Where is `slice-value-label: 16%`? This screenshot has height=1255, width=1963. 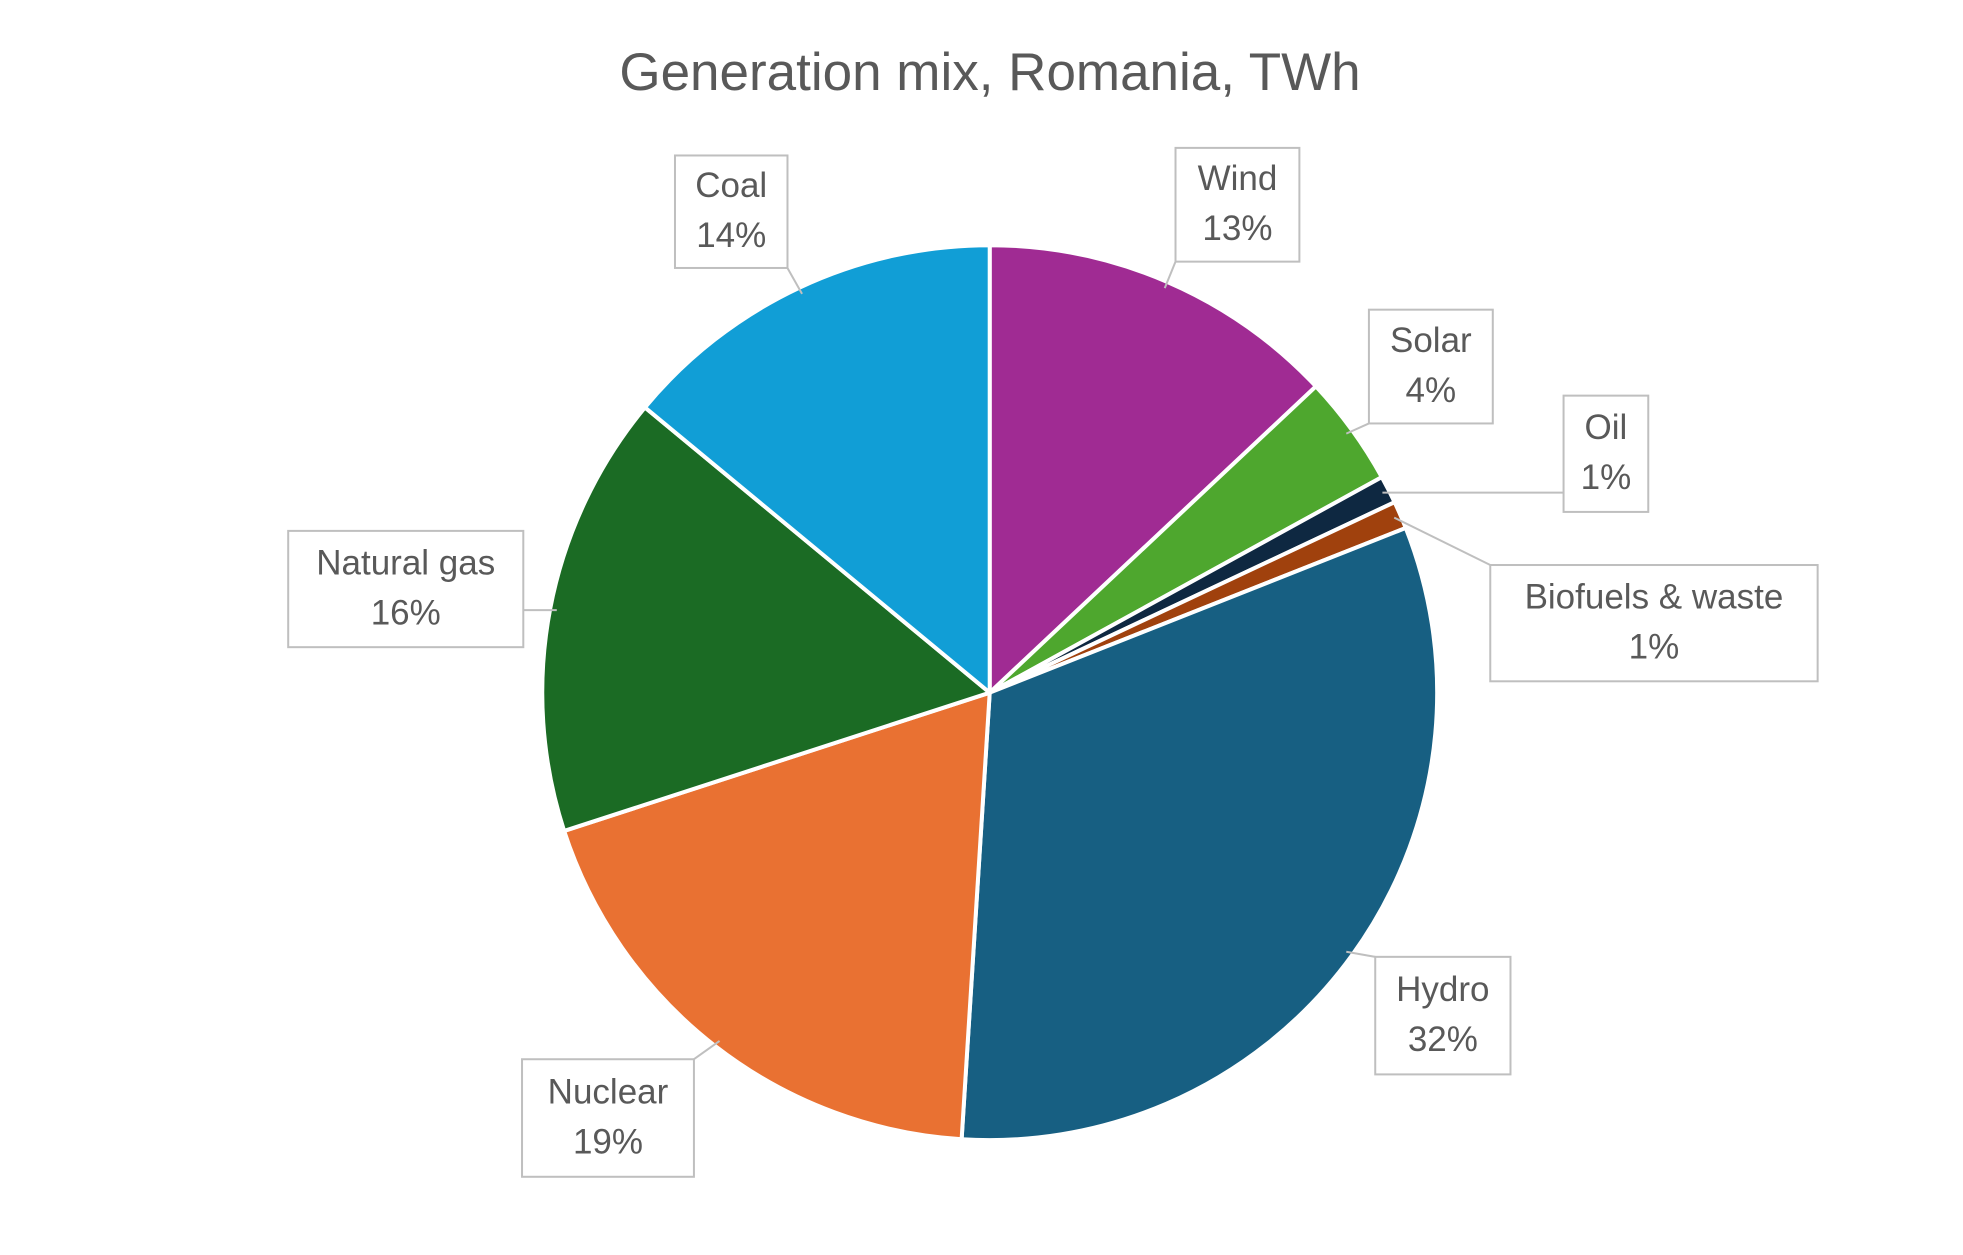
slice-value-label: 16% is located at coordinates (406, 612).